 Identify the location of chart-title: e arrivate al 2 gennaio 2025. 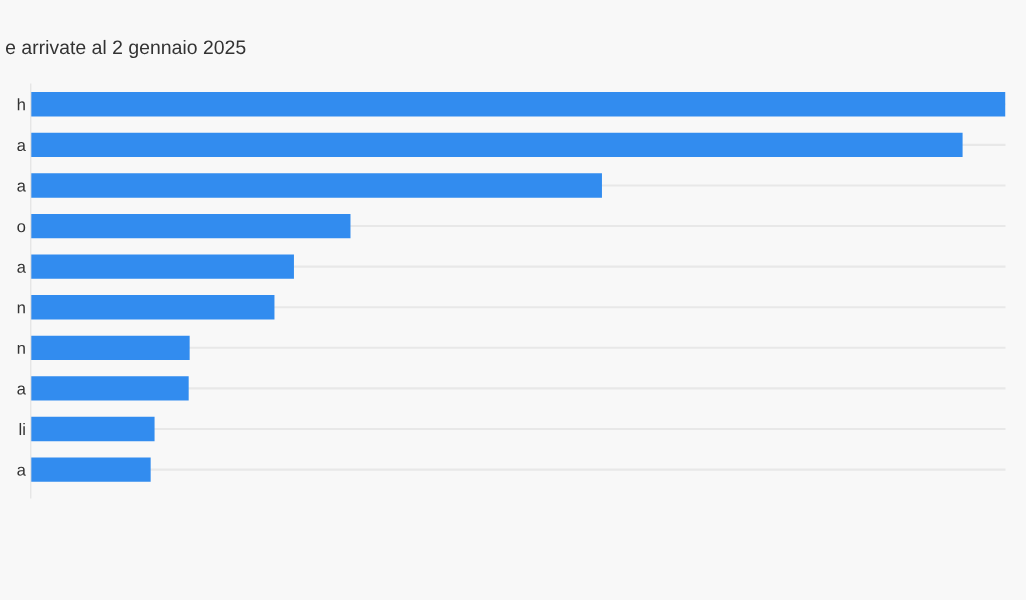
(125, 49).